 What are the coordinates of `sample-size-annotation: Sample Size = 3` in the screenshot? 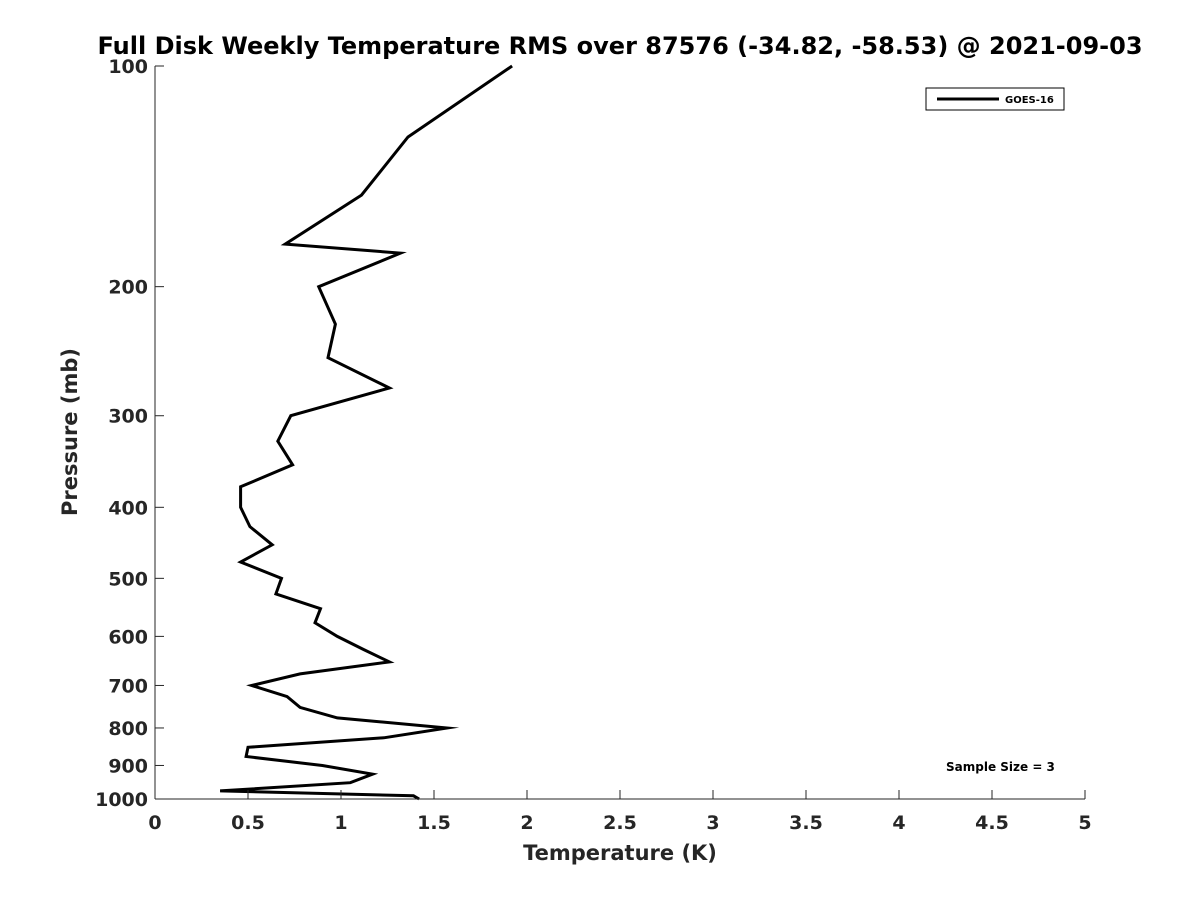 It's located at (1000, 767).